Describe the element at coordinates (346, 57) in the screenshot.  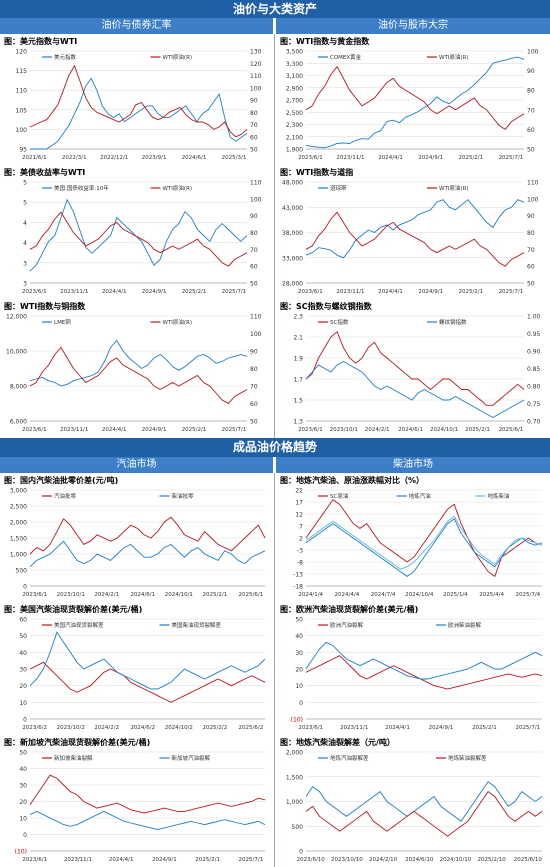
I see `legend-label: COMEX黄金` at that location.